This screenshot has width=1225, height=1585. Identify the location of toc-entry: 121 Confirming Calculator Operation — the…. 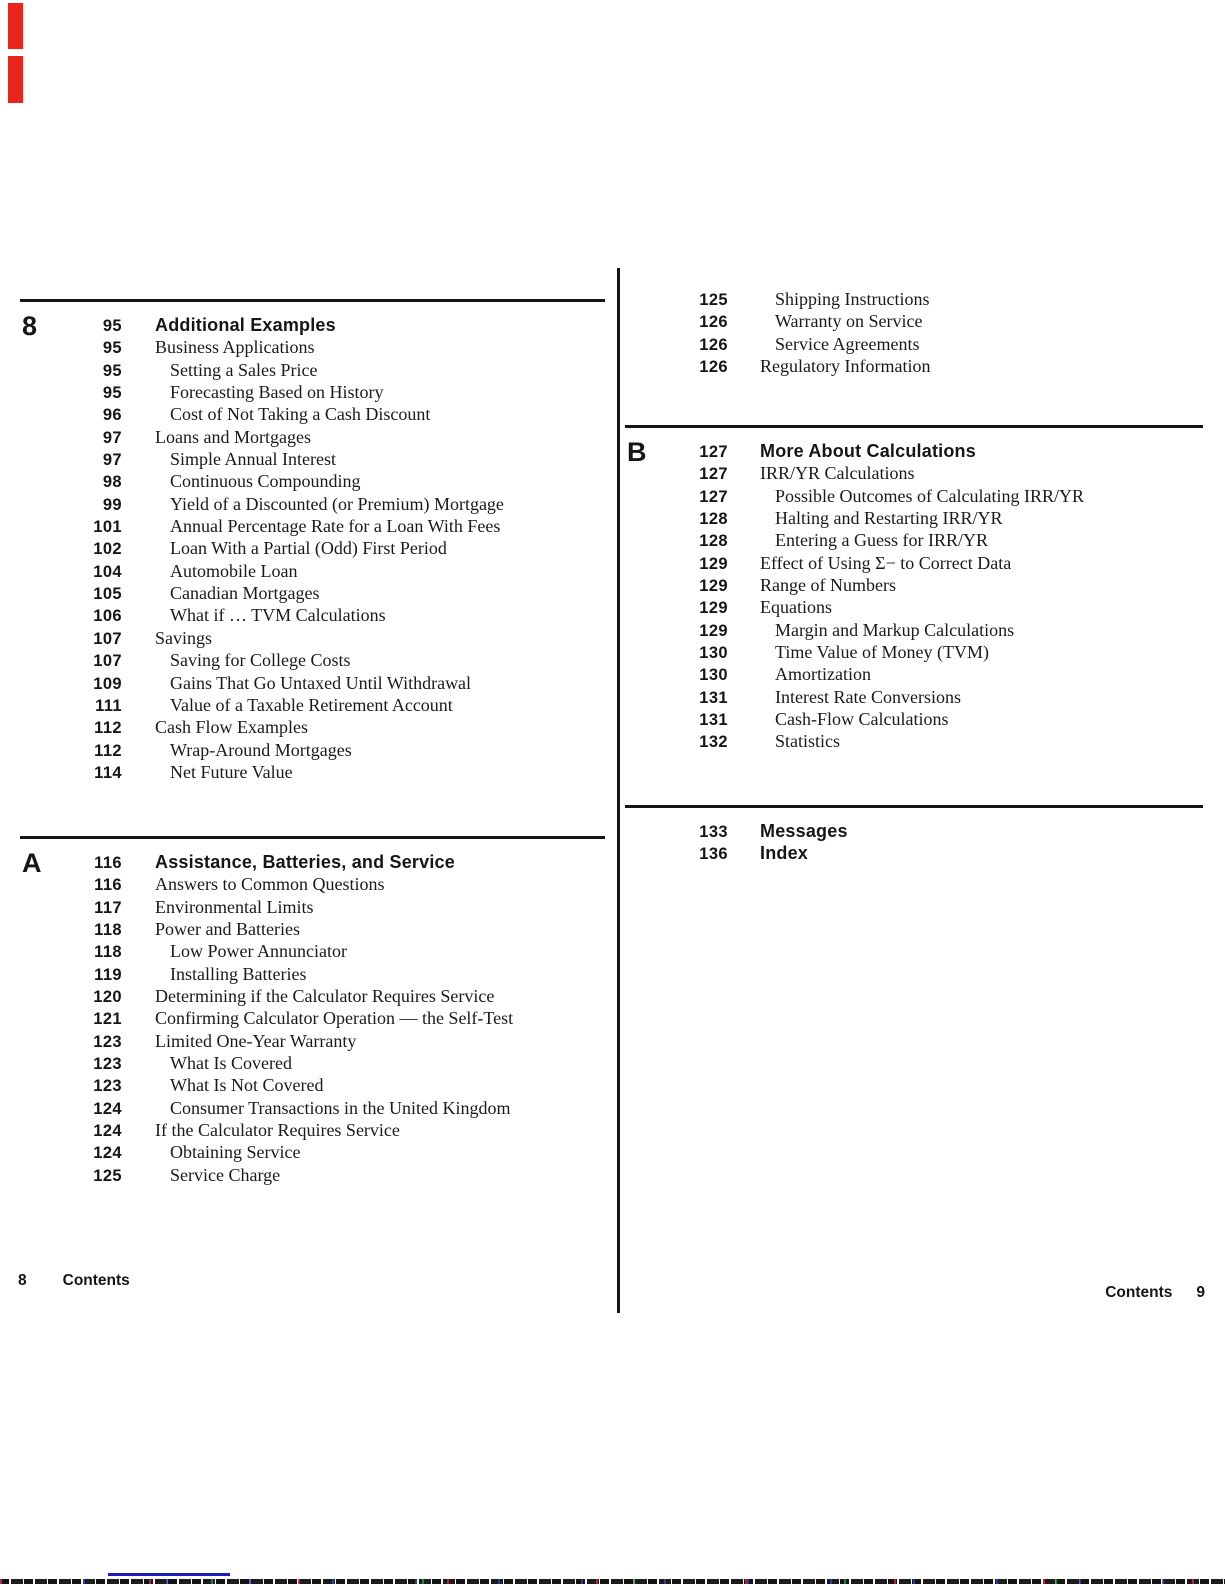
(312, 1018).